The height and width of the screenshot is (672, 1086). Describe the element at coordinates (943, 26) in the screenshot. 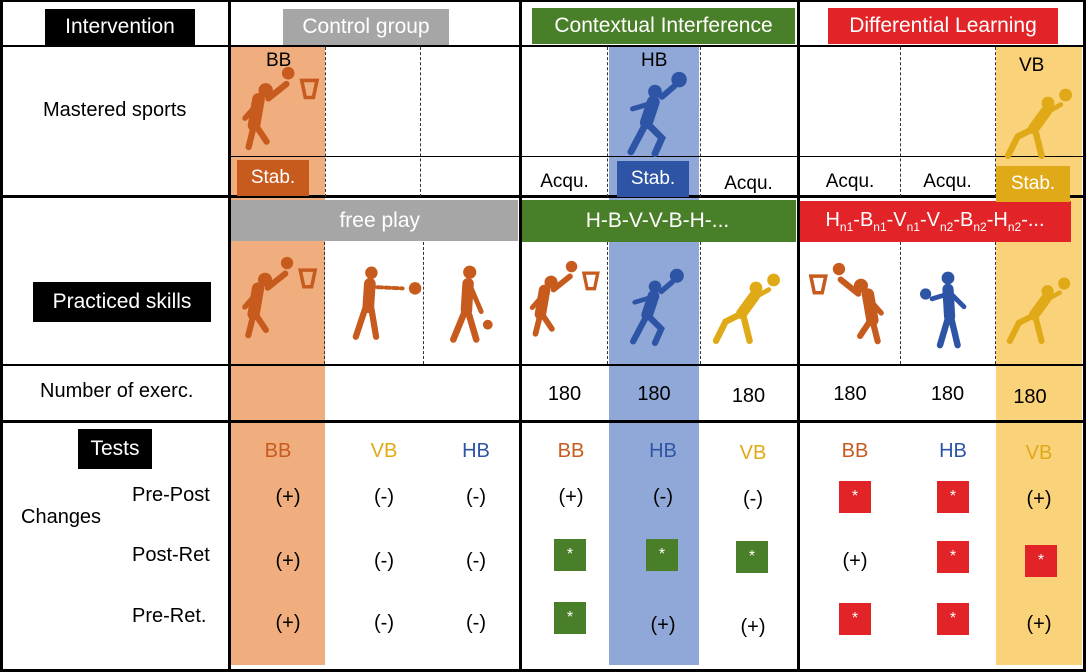

I see `differential-learning-banner: Differential Learning` at that location.